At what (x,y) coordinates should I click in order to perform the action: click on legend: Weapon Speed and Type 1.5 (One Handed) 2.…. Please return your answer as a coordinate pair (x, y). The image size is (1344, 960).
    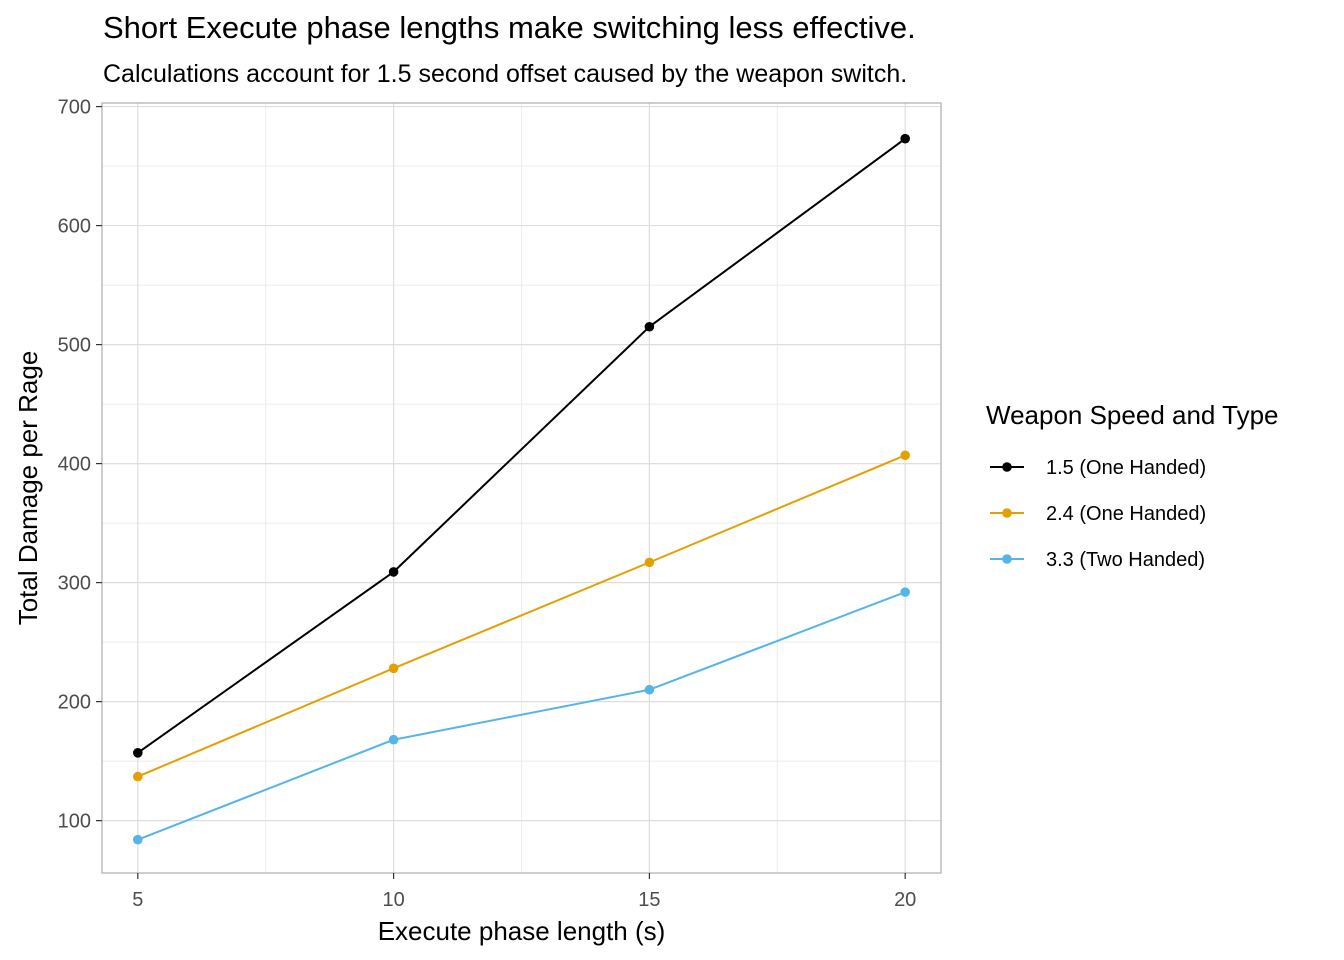
    Looking at the image, I should click on (1132, 485).